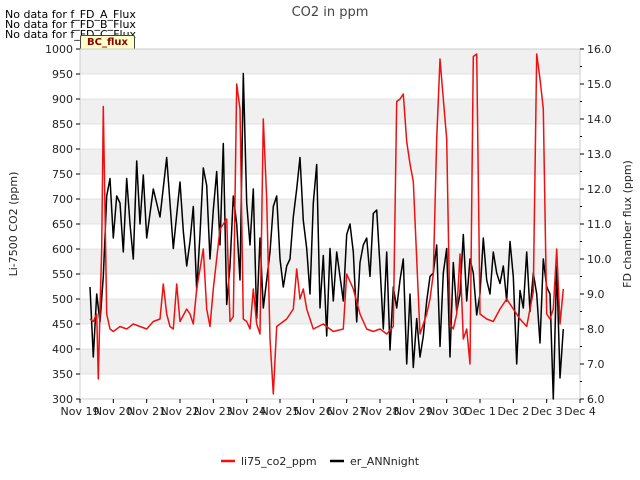  I want to click on y-tick-label: 400, so click(62, 349).